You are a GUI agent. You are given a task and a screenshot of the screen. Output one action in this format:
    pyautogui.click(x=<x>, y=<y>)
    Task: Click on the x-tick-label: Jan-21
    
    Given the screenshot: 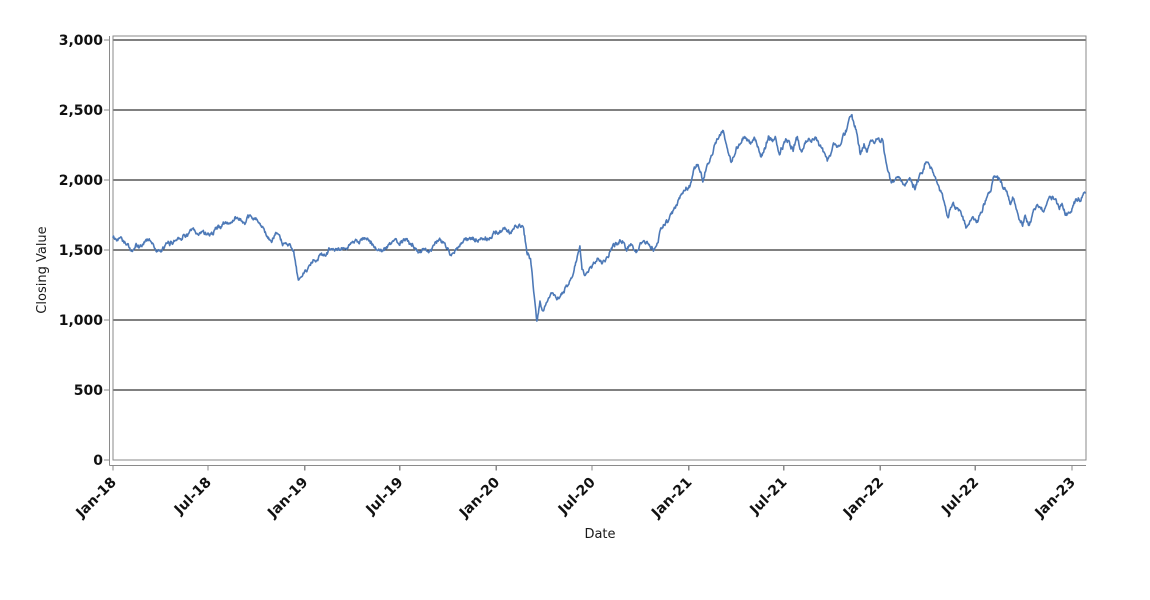 What is the action you would take?
    pyautogui.click(x=671, y=498)
    